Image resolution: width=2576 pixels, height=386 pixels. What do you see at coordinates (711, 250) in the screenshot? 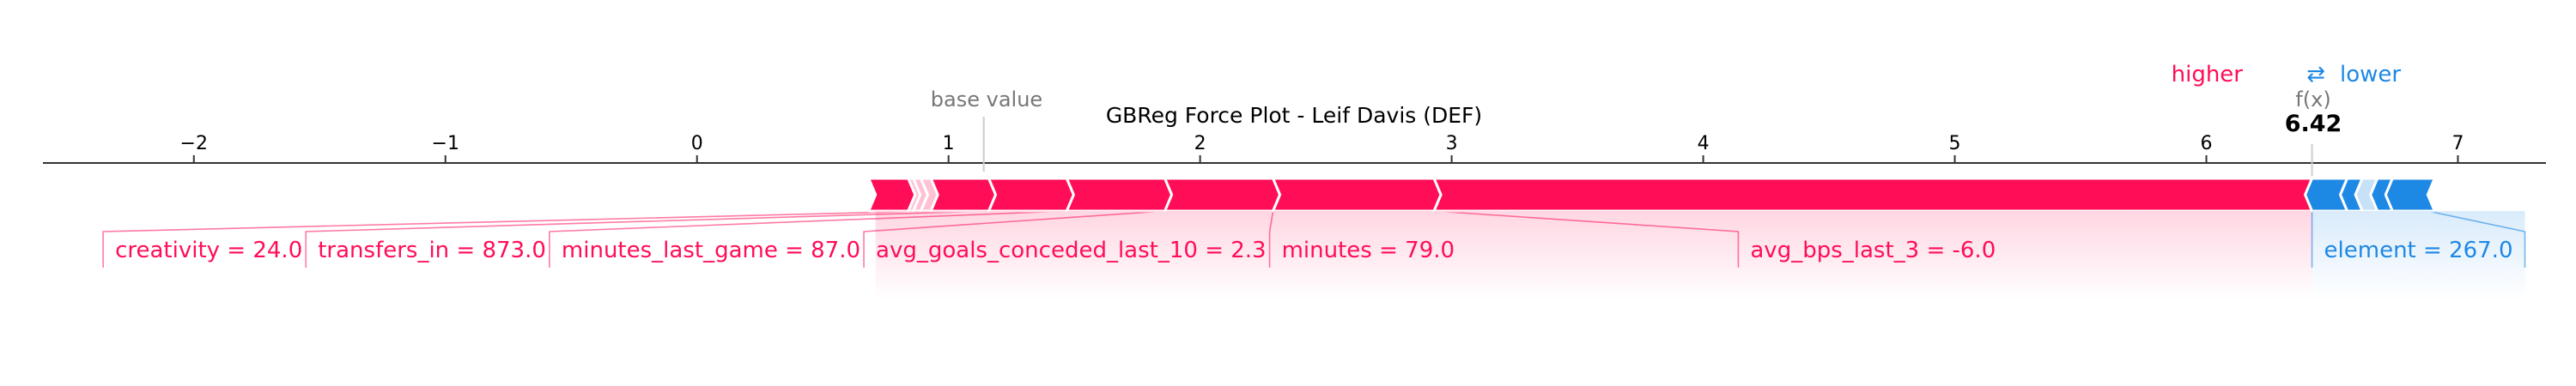
I see `positive-feature-label: minutes_last_game = 87.0` at bounding box center [711, 250].